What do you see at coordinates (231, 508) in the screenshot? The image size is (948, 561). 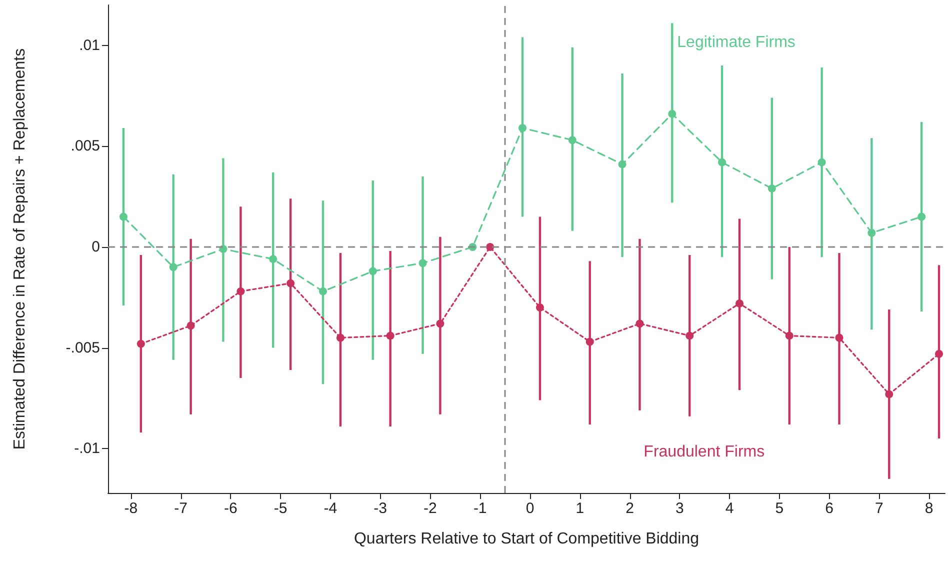 I see `x-tick-label: -6` at bounding box center [231, 508].